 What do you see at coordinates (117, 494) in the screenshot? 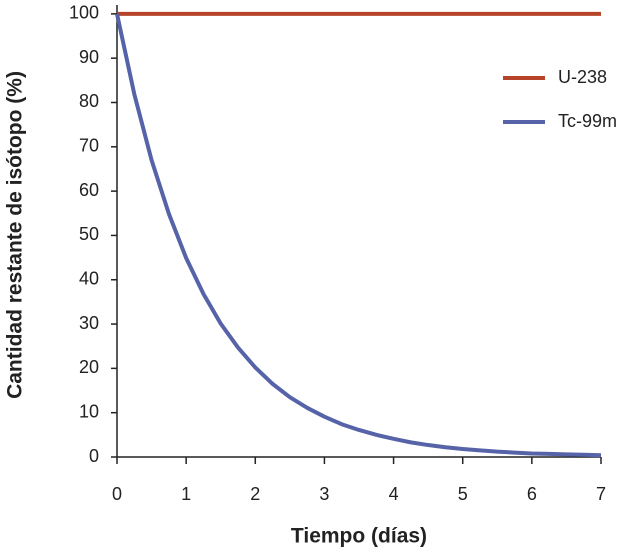
I see `x-tick-label: 0` at bounding box center [117, 494].